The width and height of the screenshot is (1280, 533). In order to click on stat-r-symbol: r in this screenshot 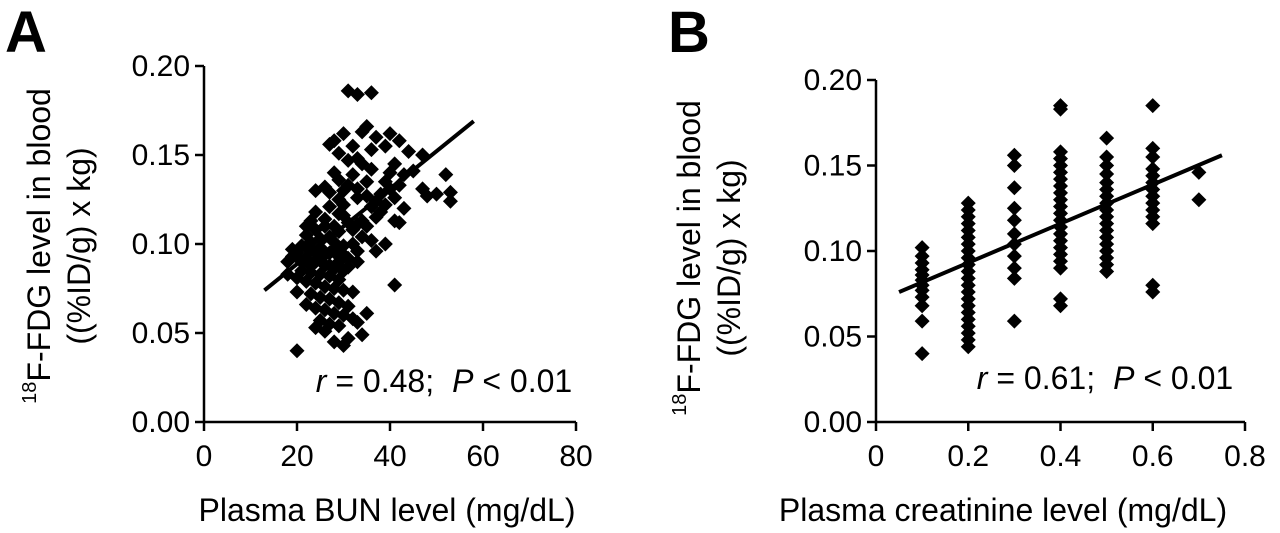, I will do `click(322, 381)`.